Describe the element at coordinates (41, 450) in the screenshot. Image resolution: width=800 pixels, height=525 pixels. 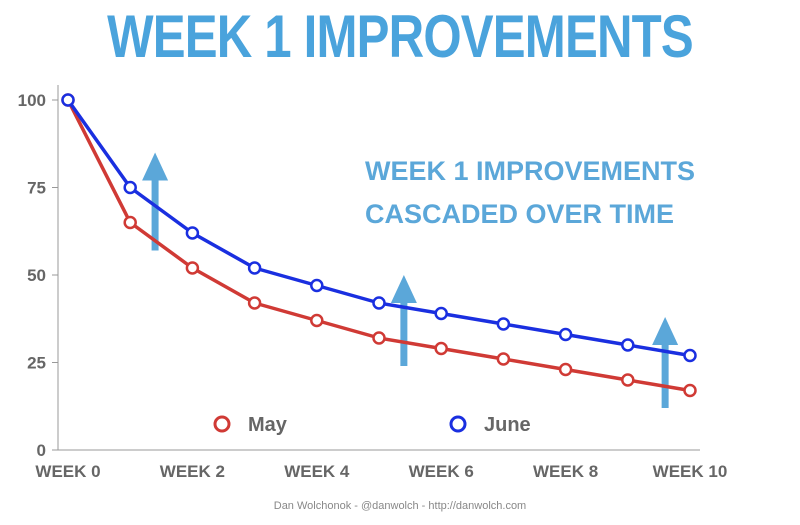
I see `y-tick-label: 0` at that location.